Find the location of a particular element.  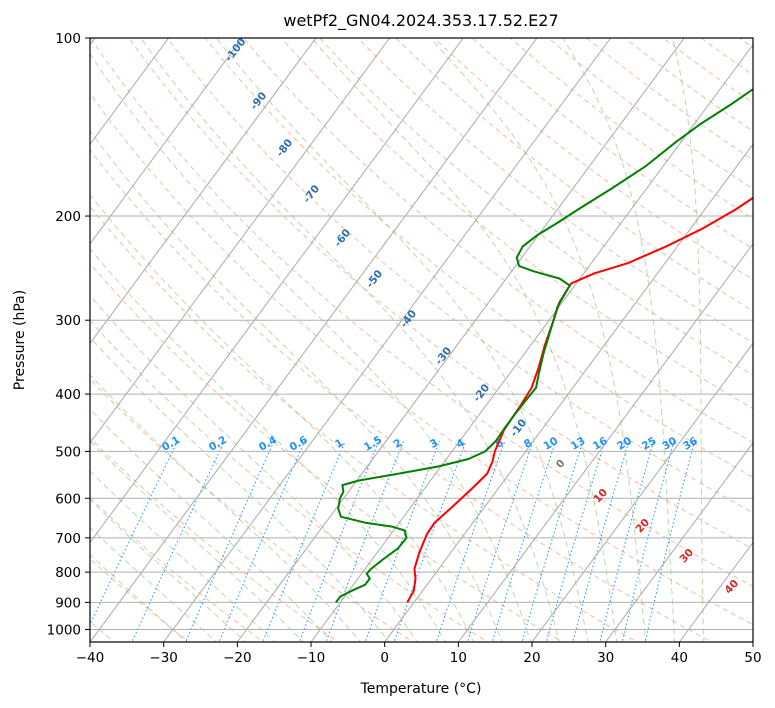

moist-adiabat-label: 30 is located at coordinates (686, 556).